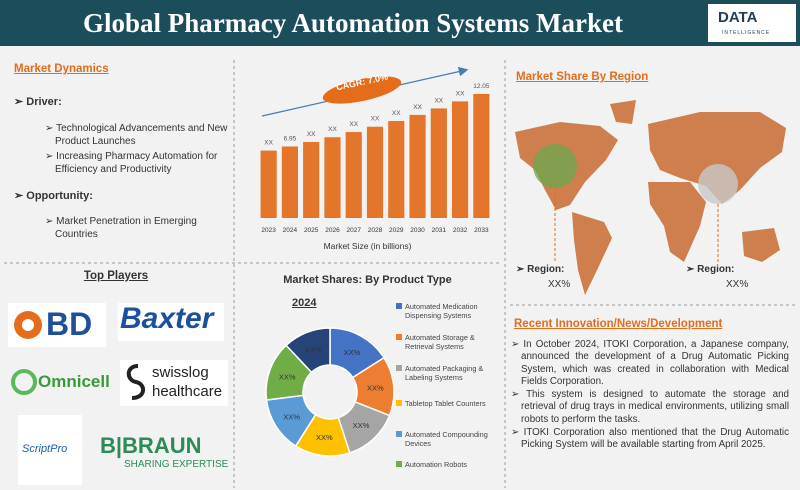 This screenshot has width=800, height=490. What do you see at coordinates (332, 230) in the screenshot?
I see `x-tick-label: 2026` at bounding box center [332, 230].